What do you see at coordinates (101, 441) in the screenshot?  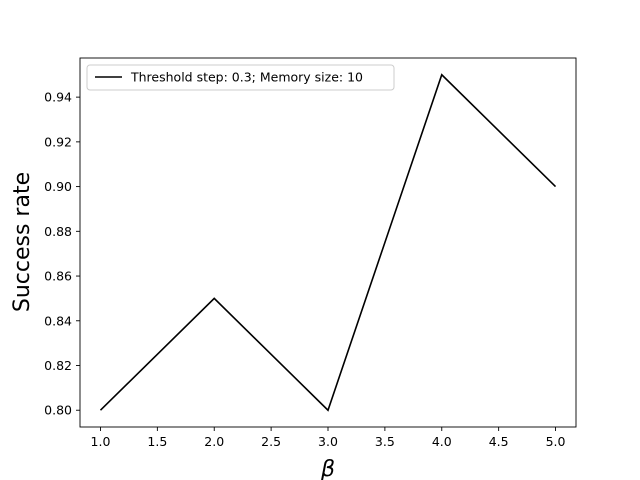 I see `x-tick-label: 1.0` at bounding box center [101, 441].